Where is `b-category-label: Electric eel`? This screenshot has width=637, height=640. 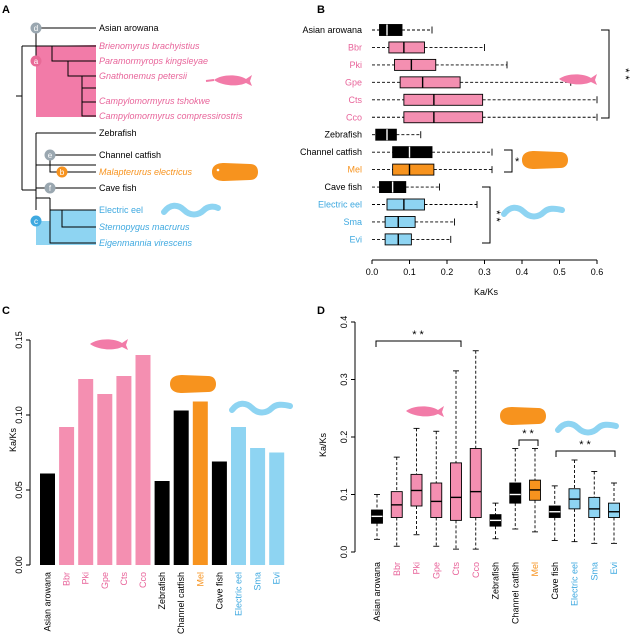 b-category-label: Electric eel is located at coordinates (340, 205).